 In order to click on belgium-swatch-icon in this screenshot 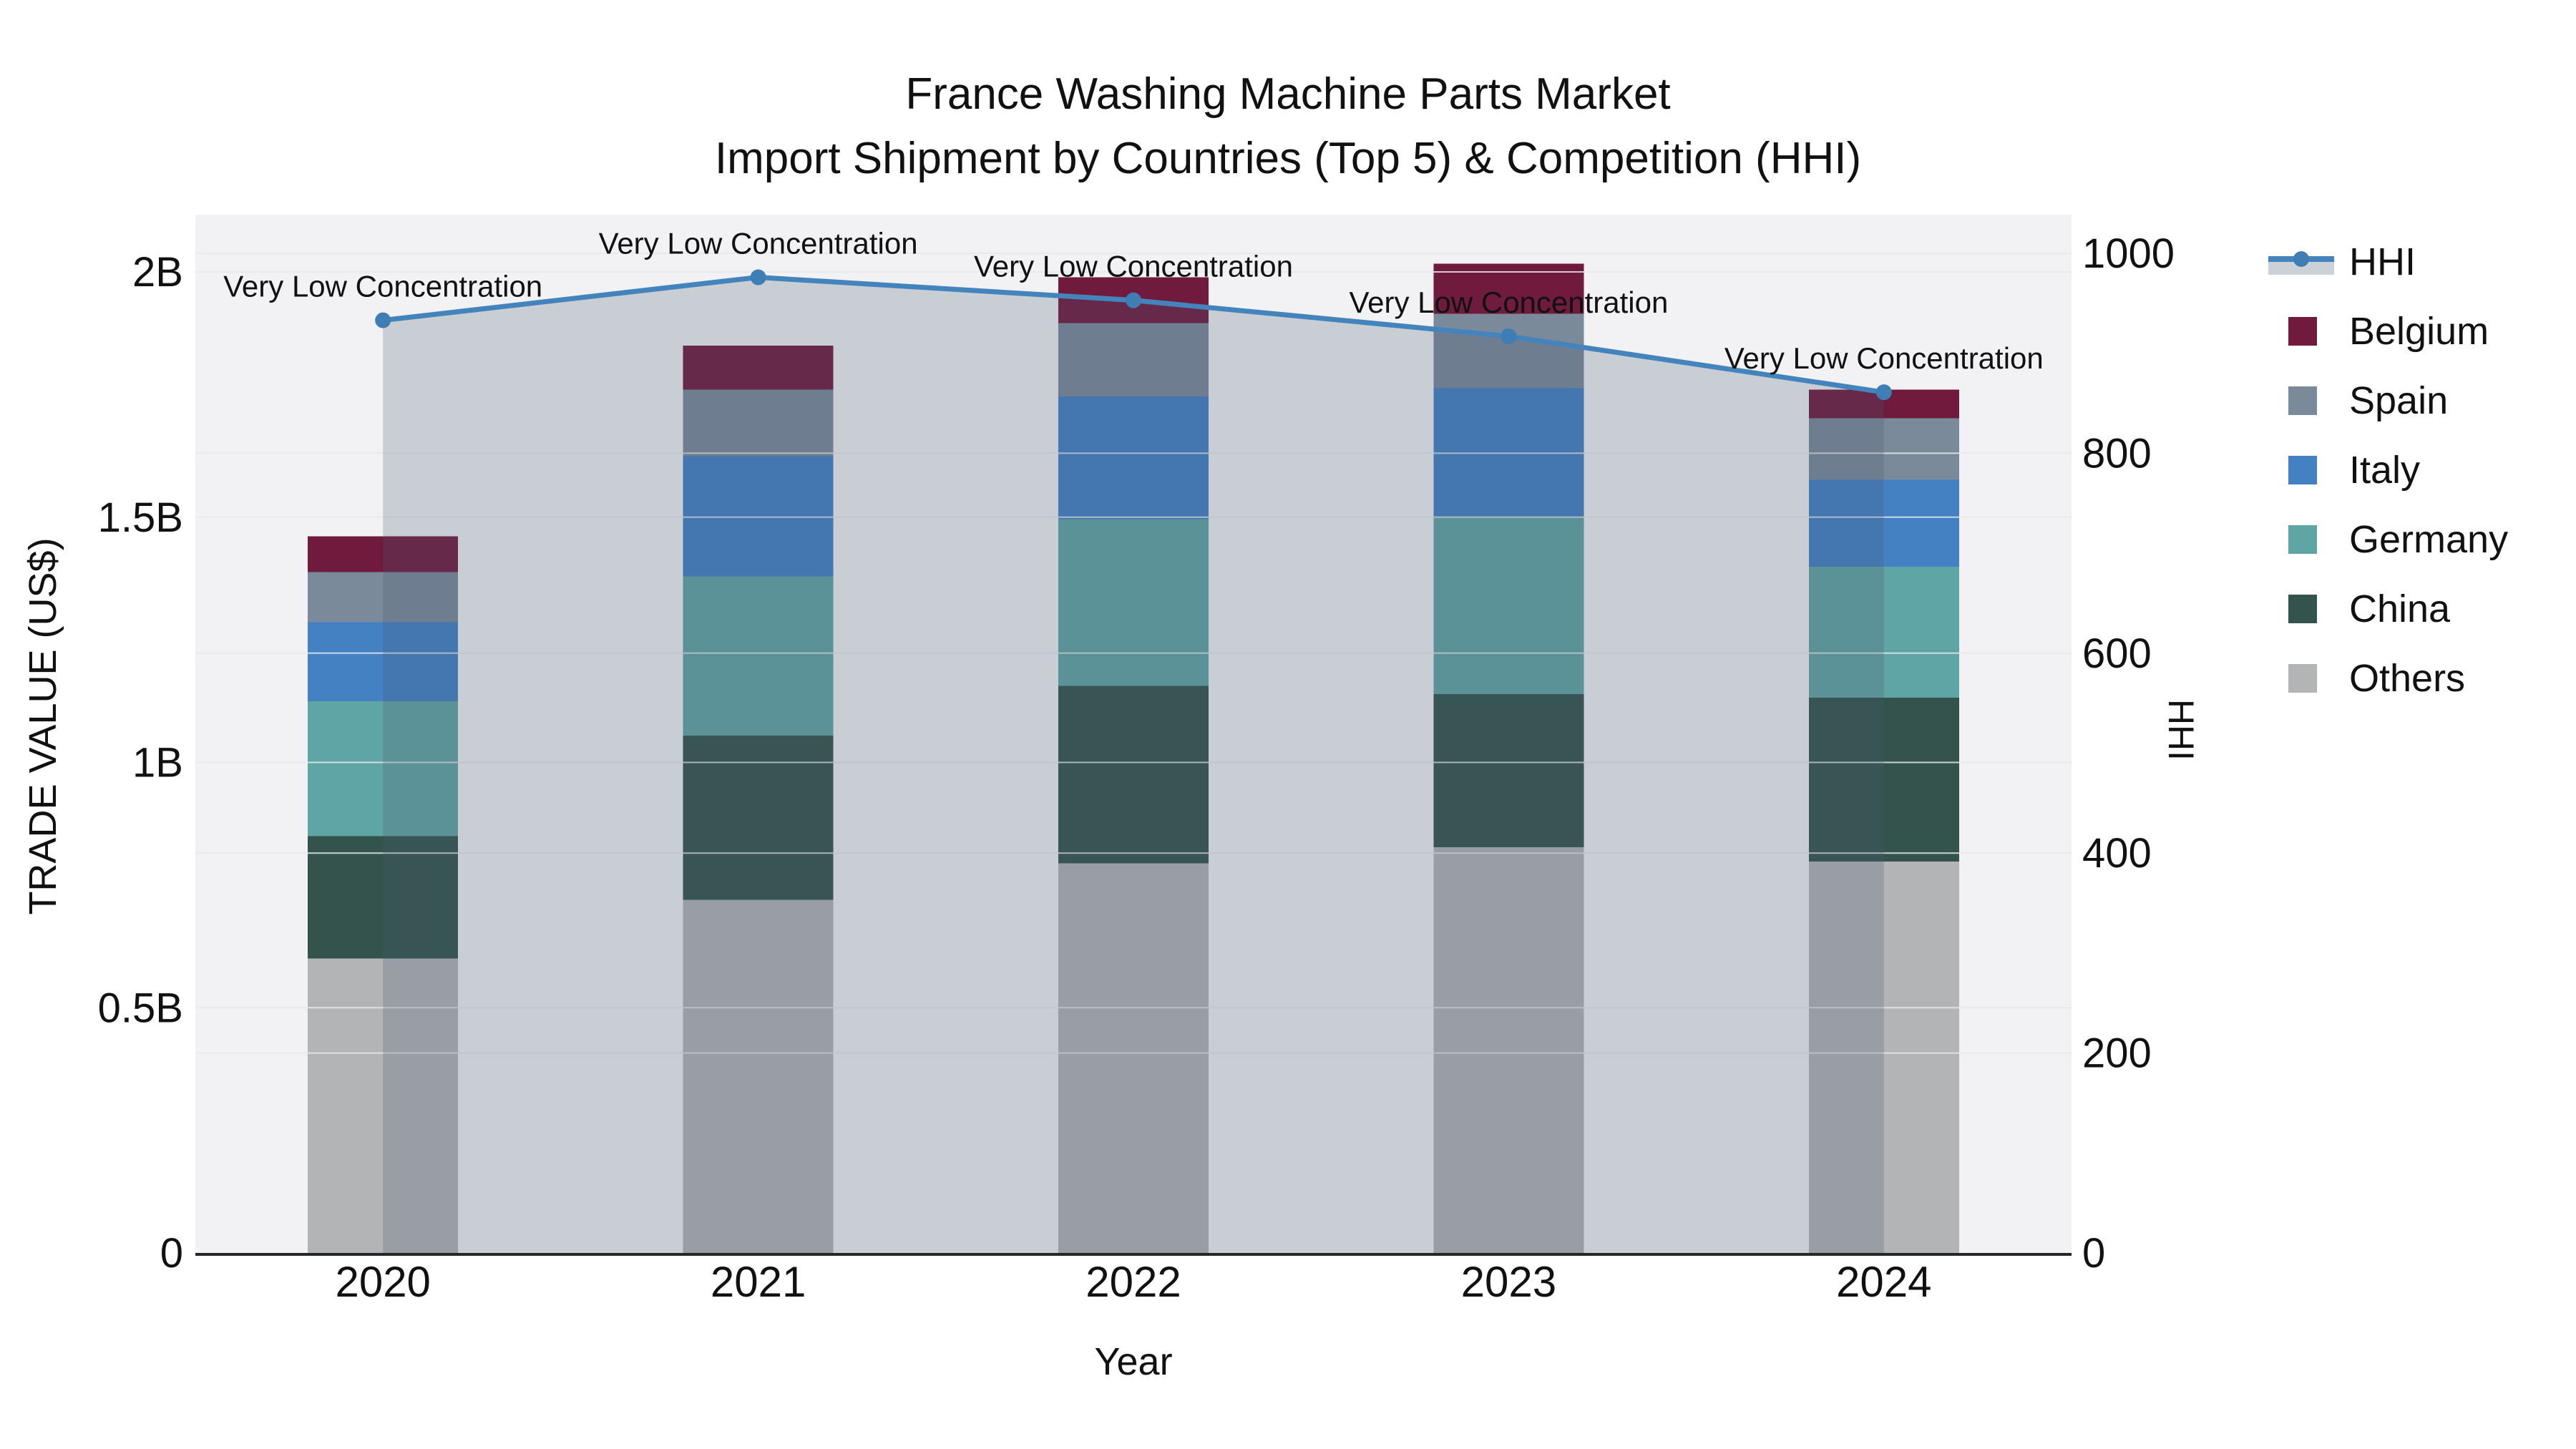, I will do `click(2302, 331)`.